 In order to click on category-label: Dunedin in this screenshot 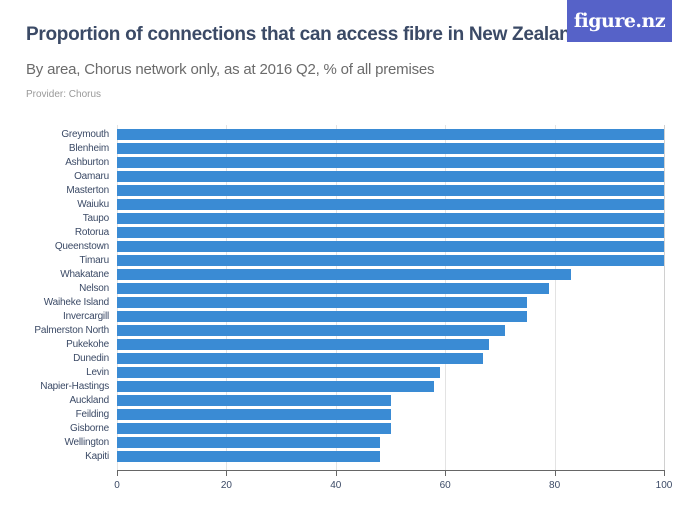, I will do `click(91, 358)`.